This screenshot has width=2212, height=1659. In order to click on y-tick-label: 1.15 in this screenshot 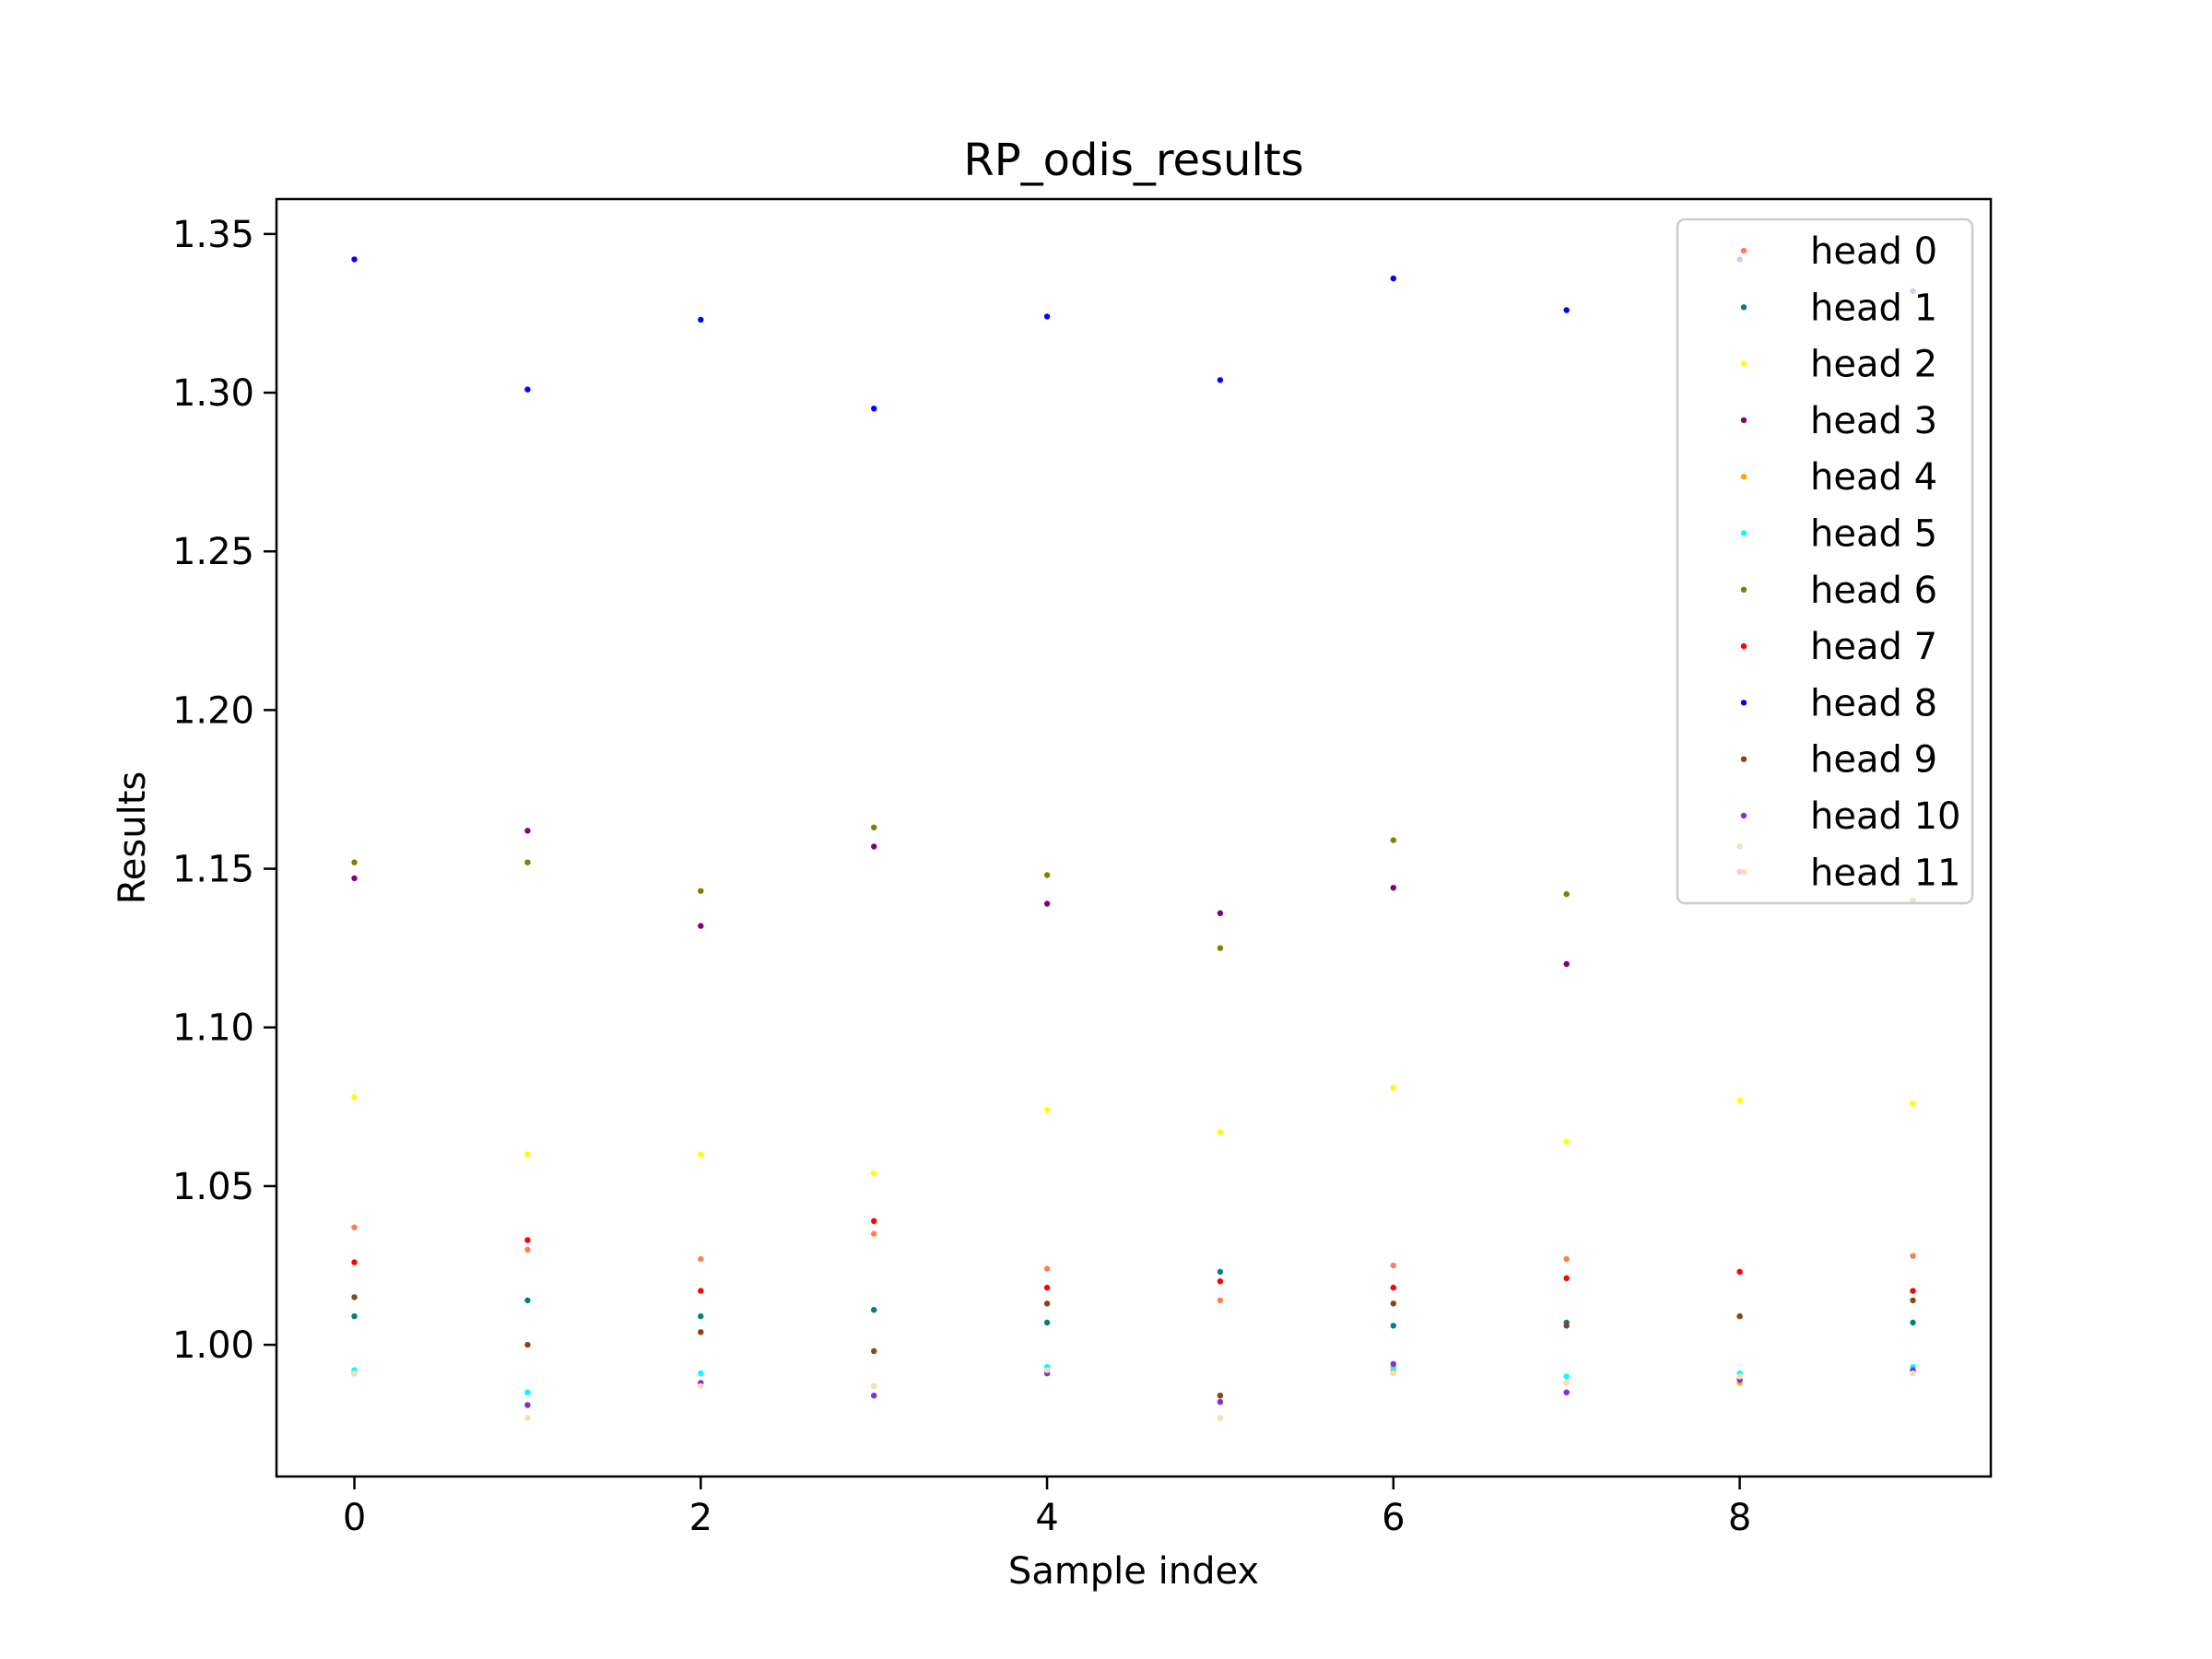, I will do `click(213, 870)`.